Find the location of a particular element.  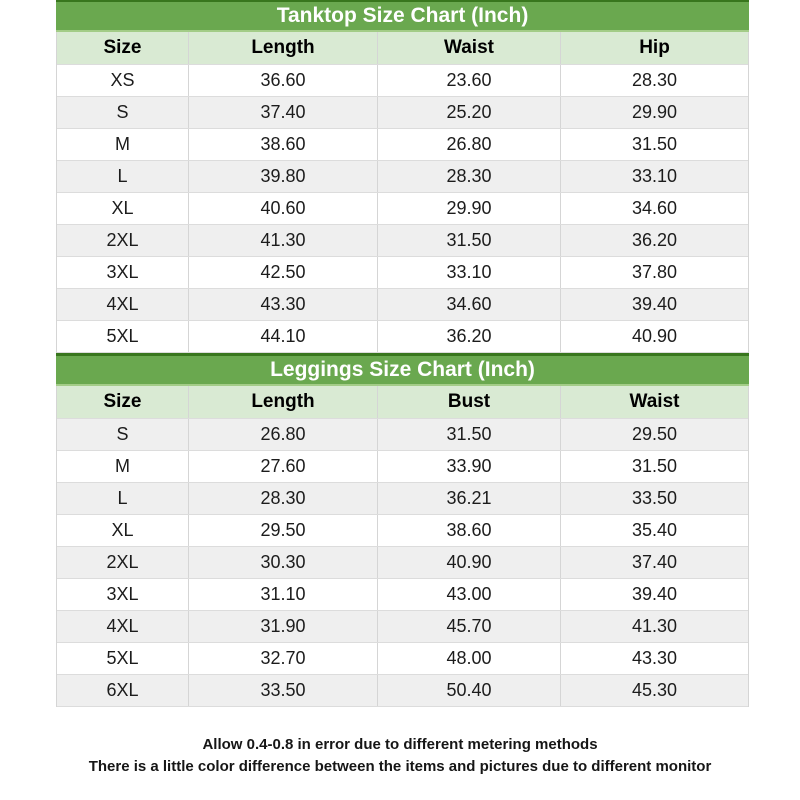

table-row: 4XL 31.90 45.70 41.30 is located at coordinates (402, 627).